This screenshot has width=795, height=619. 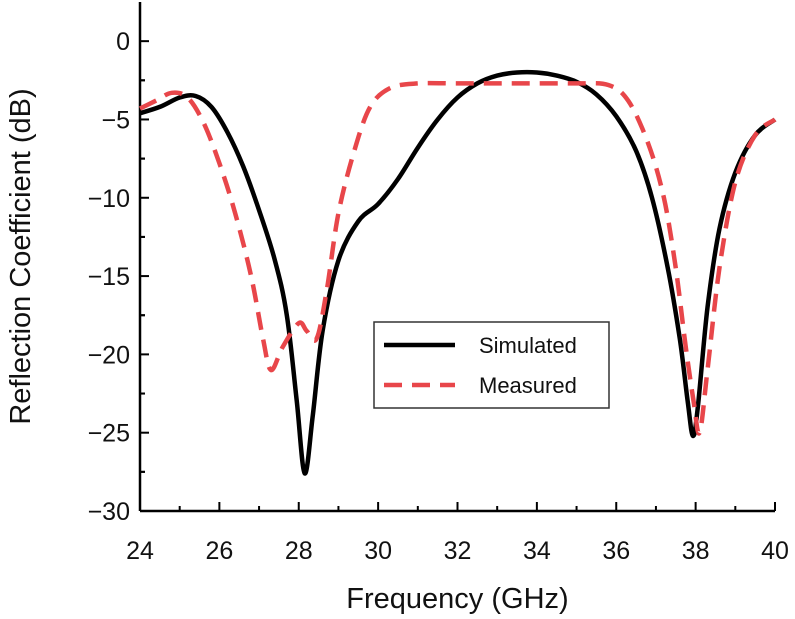 What do you see at coordinates (109, 355) in the screenshot?
I see `y-tick-label: −20` at bounding box center [109, 355].